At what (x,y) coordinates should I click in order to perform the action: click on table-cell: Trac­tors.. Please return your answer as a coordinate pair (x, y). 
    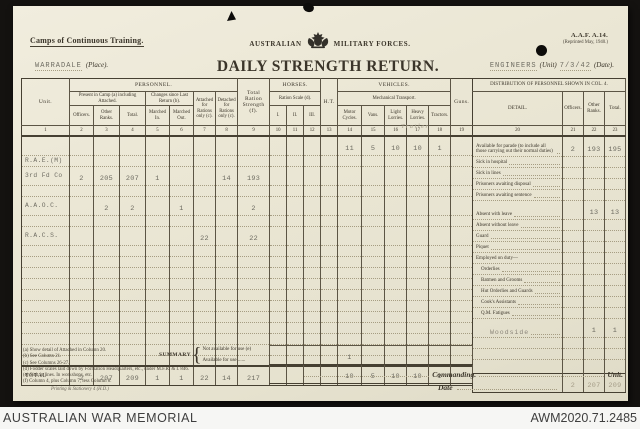
    Looking at the image, I should click on (440, 115).